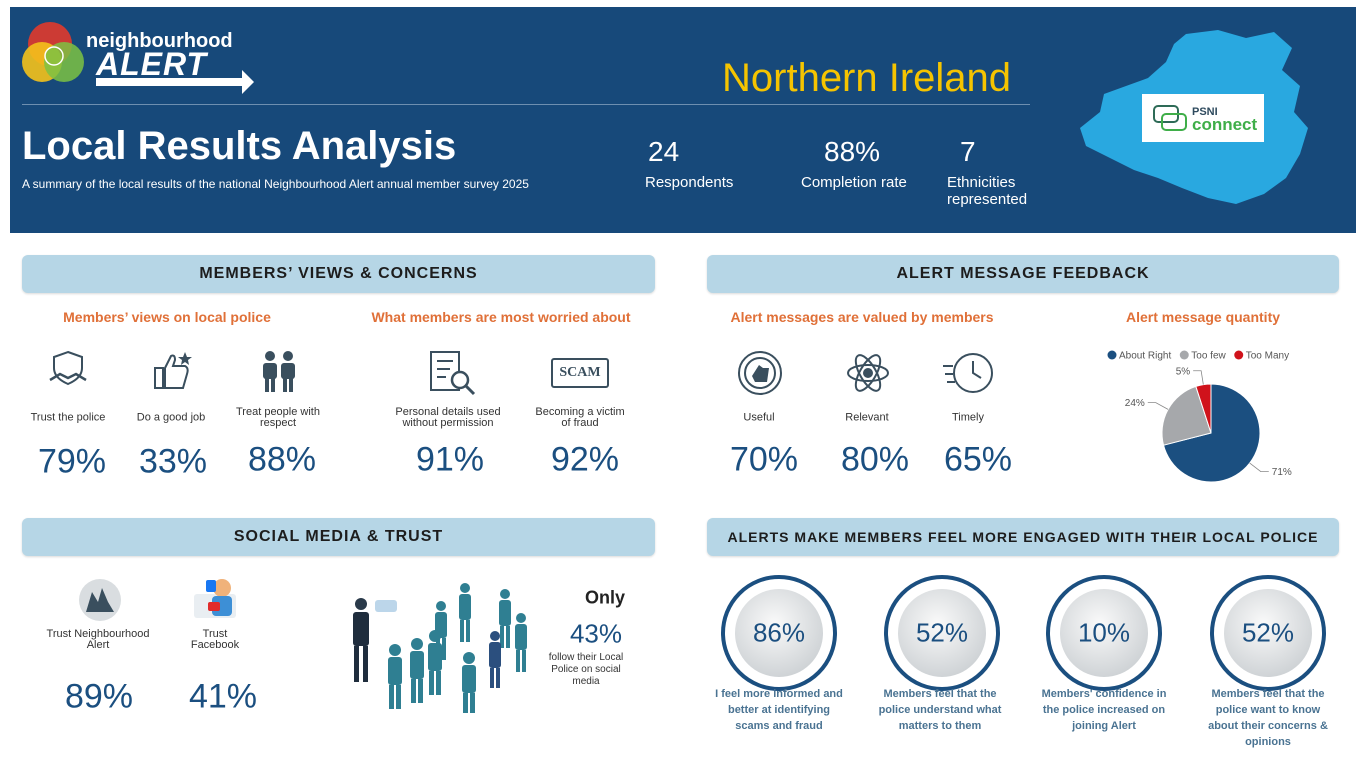 Image resolution: width=1366 pixels, height=768 pixels. I want to click on section-heading: MEMBERS’ VIEWS & CONCERNS, so click(338, 274).